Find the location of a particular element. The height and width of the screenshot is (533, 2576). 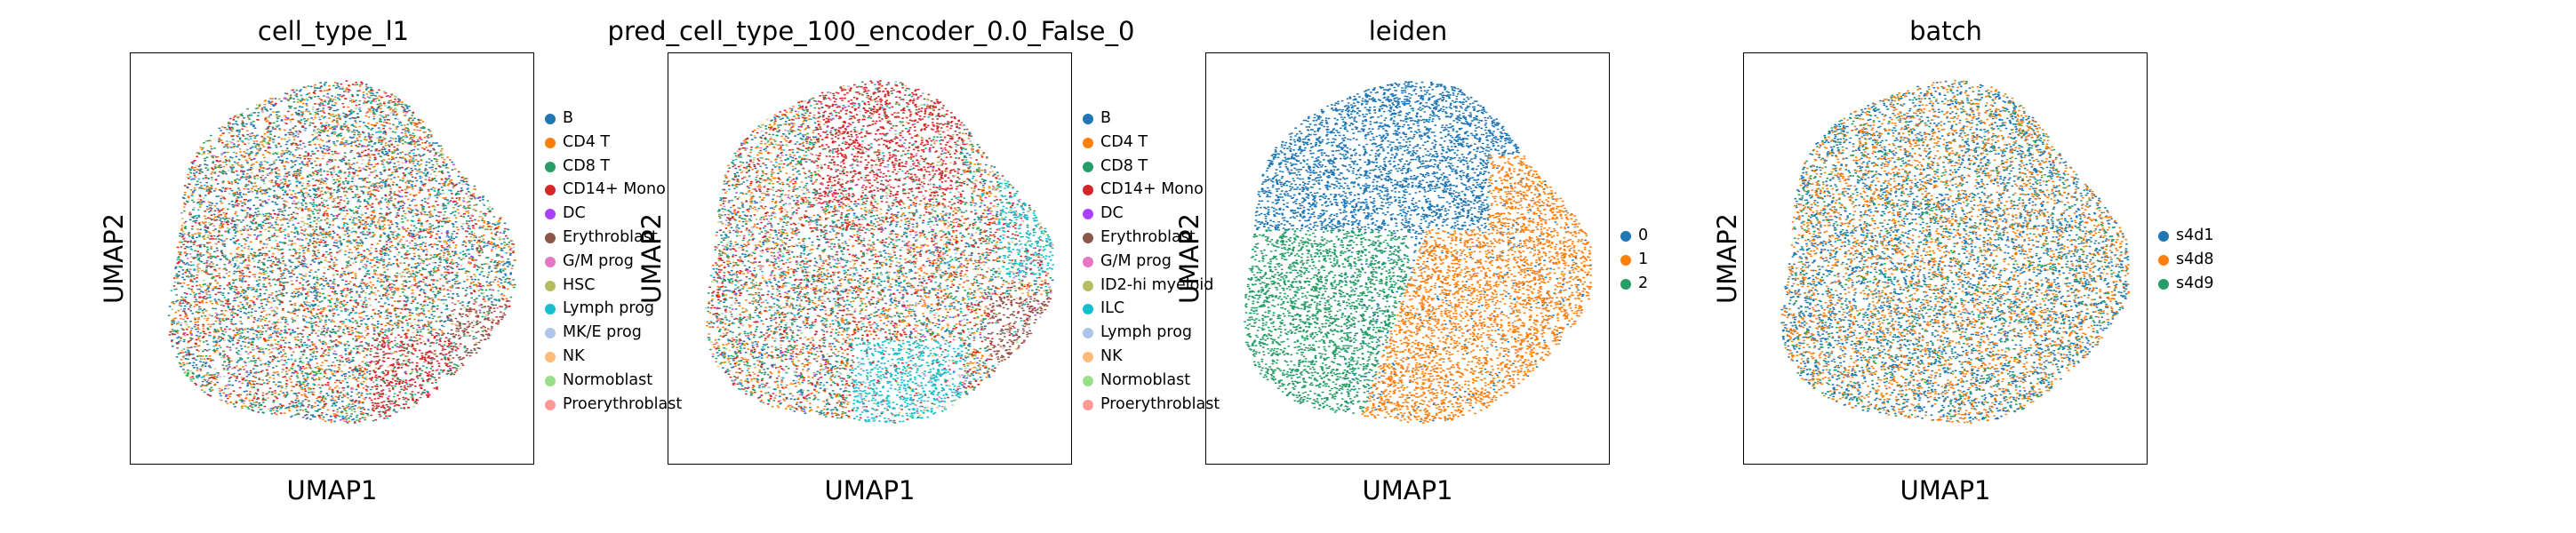

points-cd4-t is located at coordinates (344, 252).